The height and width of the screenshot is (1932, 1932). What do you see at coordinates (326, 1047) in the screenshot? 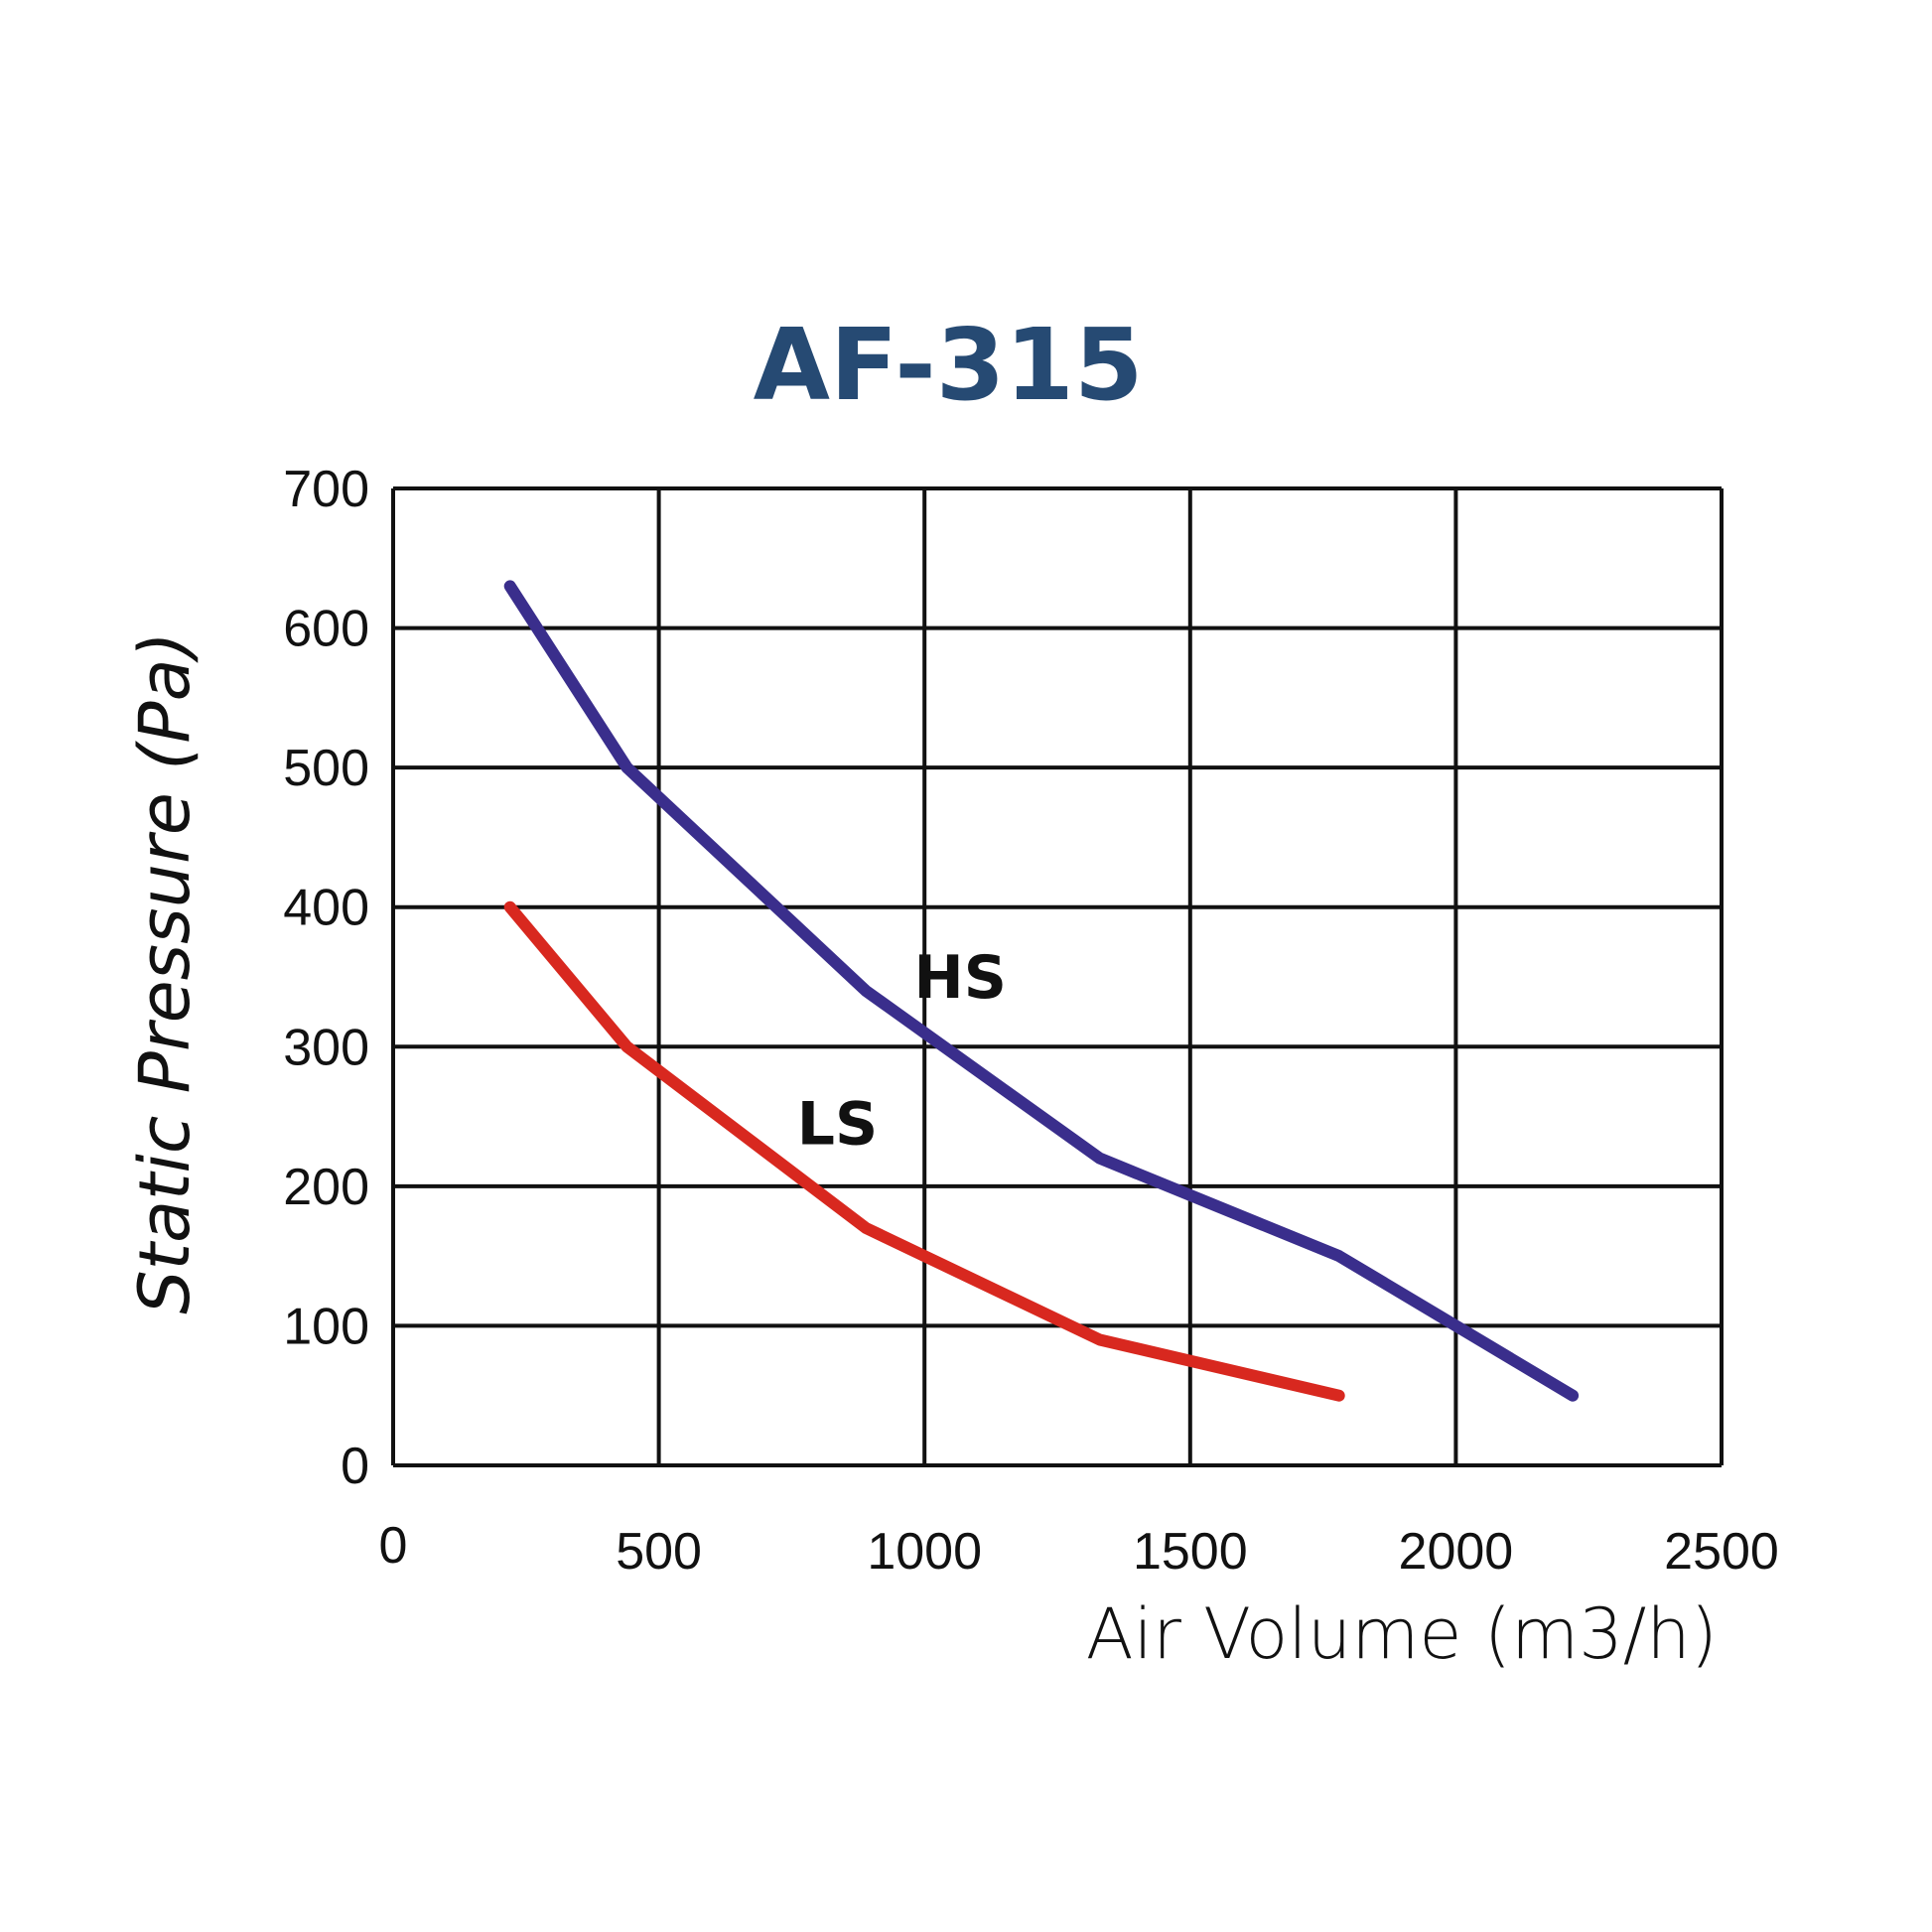
I see `y-tick-label: 300` at bounding box center [326, 1047].